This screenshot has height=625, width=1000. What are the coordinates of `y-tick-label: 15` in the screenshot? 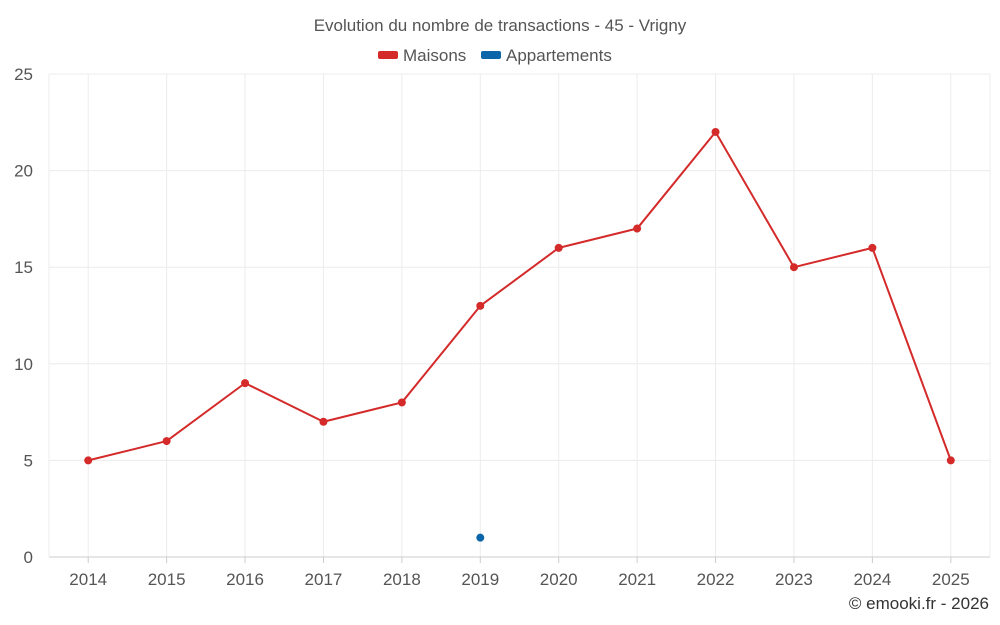 It's located at (23, 267).